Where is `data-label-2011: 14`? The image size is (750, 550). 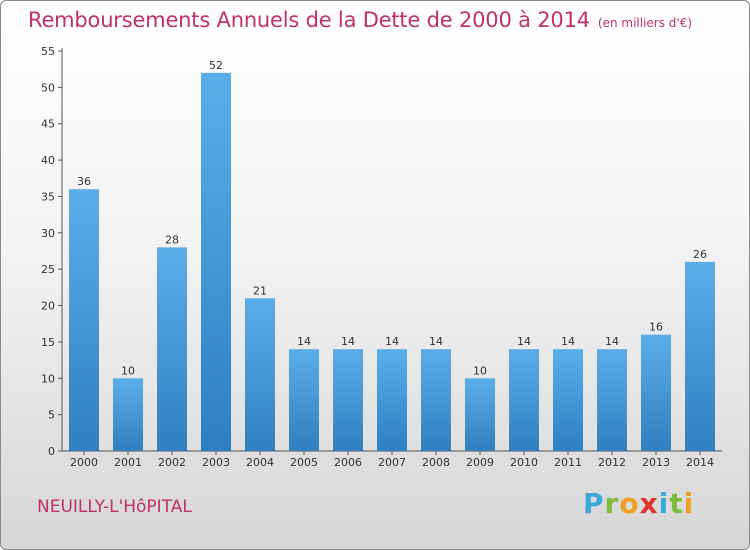
data-label-2011: 14 is located at coordinates (568, 341).